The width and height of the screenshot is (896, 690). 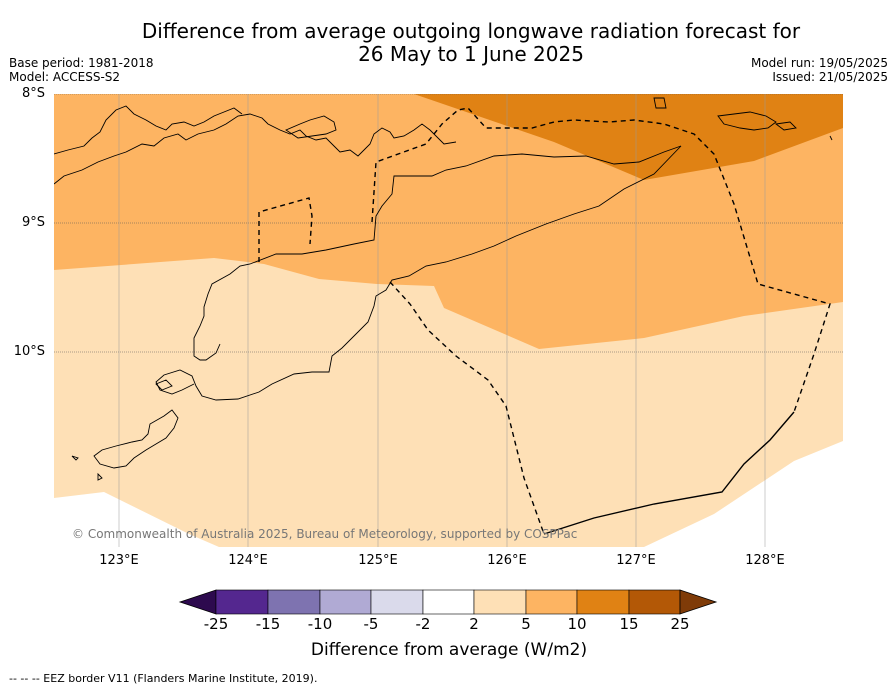 What do you see at coordinates (471, 54) in the screenshot?
I see `title-line-2: 26 May to 1 June 2025` at bounding box center [471, 54].